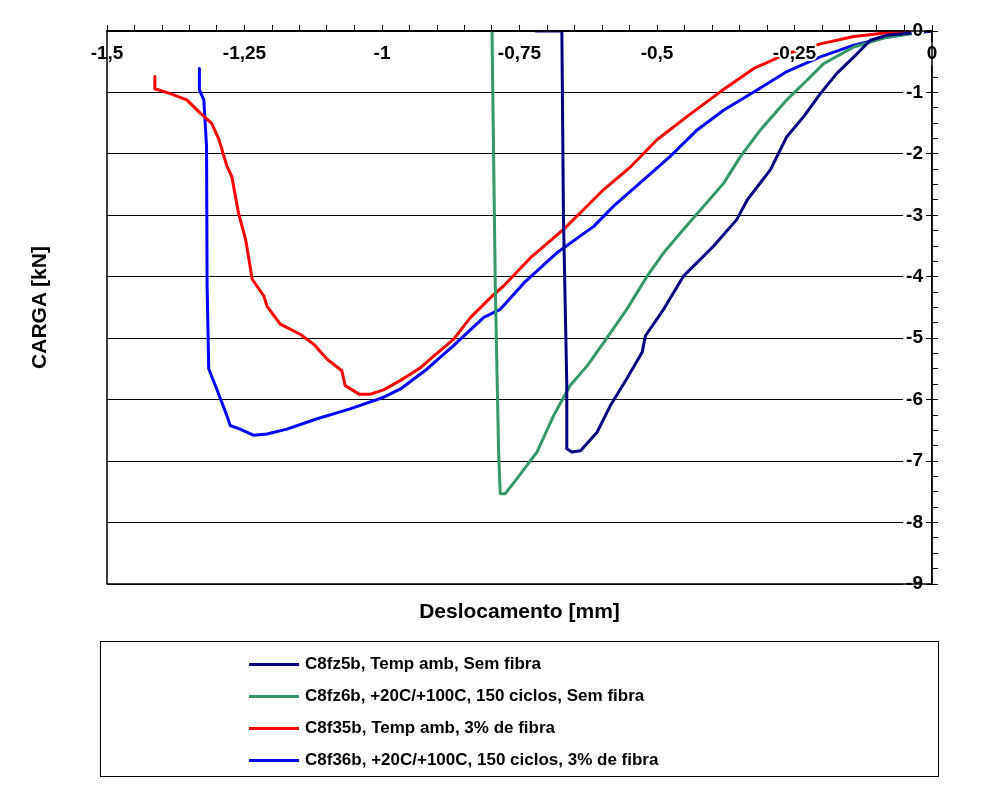  I want to click on y-tick-label: -4, so click(915, 276).